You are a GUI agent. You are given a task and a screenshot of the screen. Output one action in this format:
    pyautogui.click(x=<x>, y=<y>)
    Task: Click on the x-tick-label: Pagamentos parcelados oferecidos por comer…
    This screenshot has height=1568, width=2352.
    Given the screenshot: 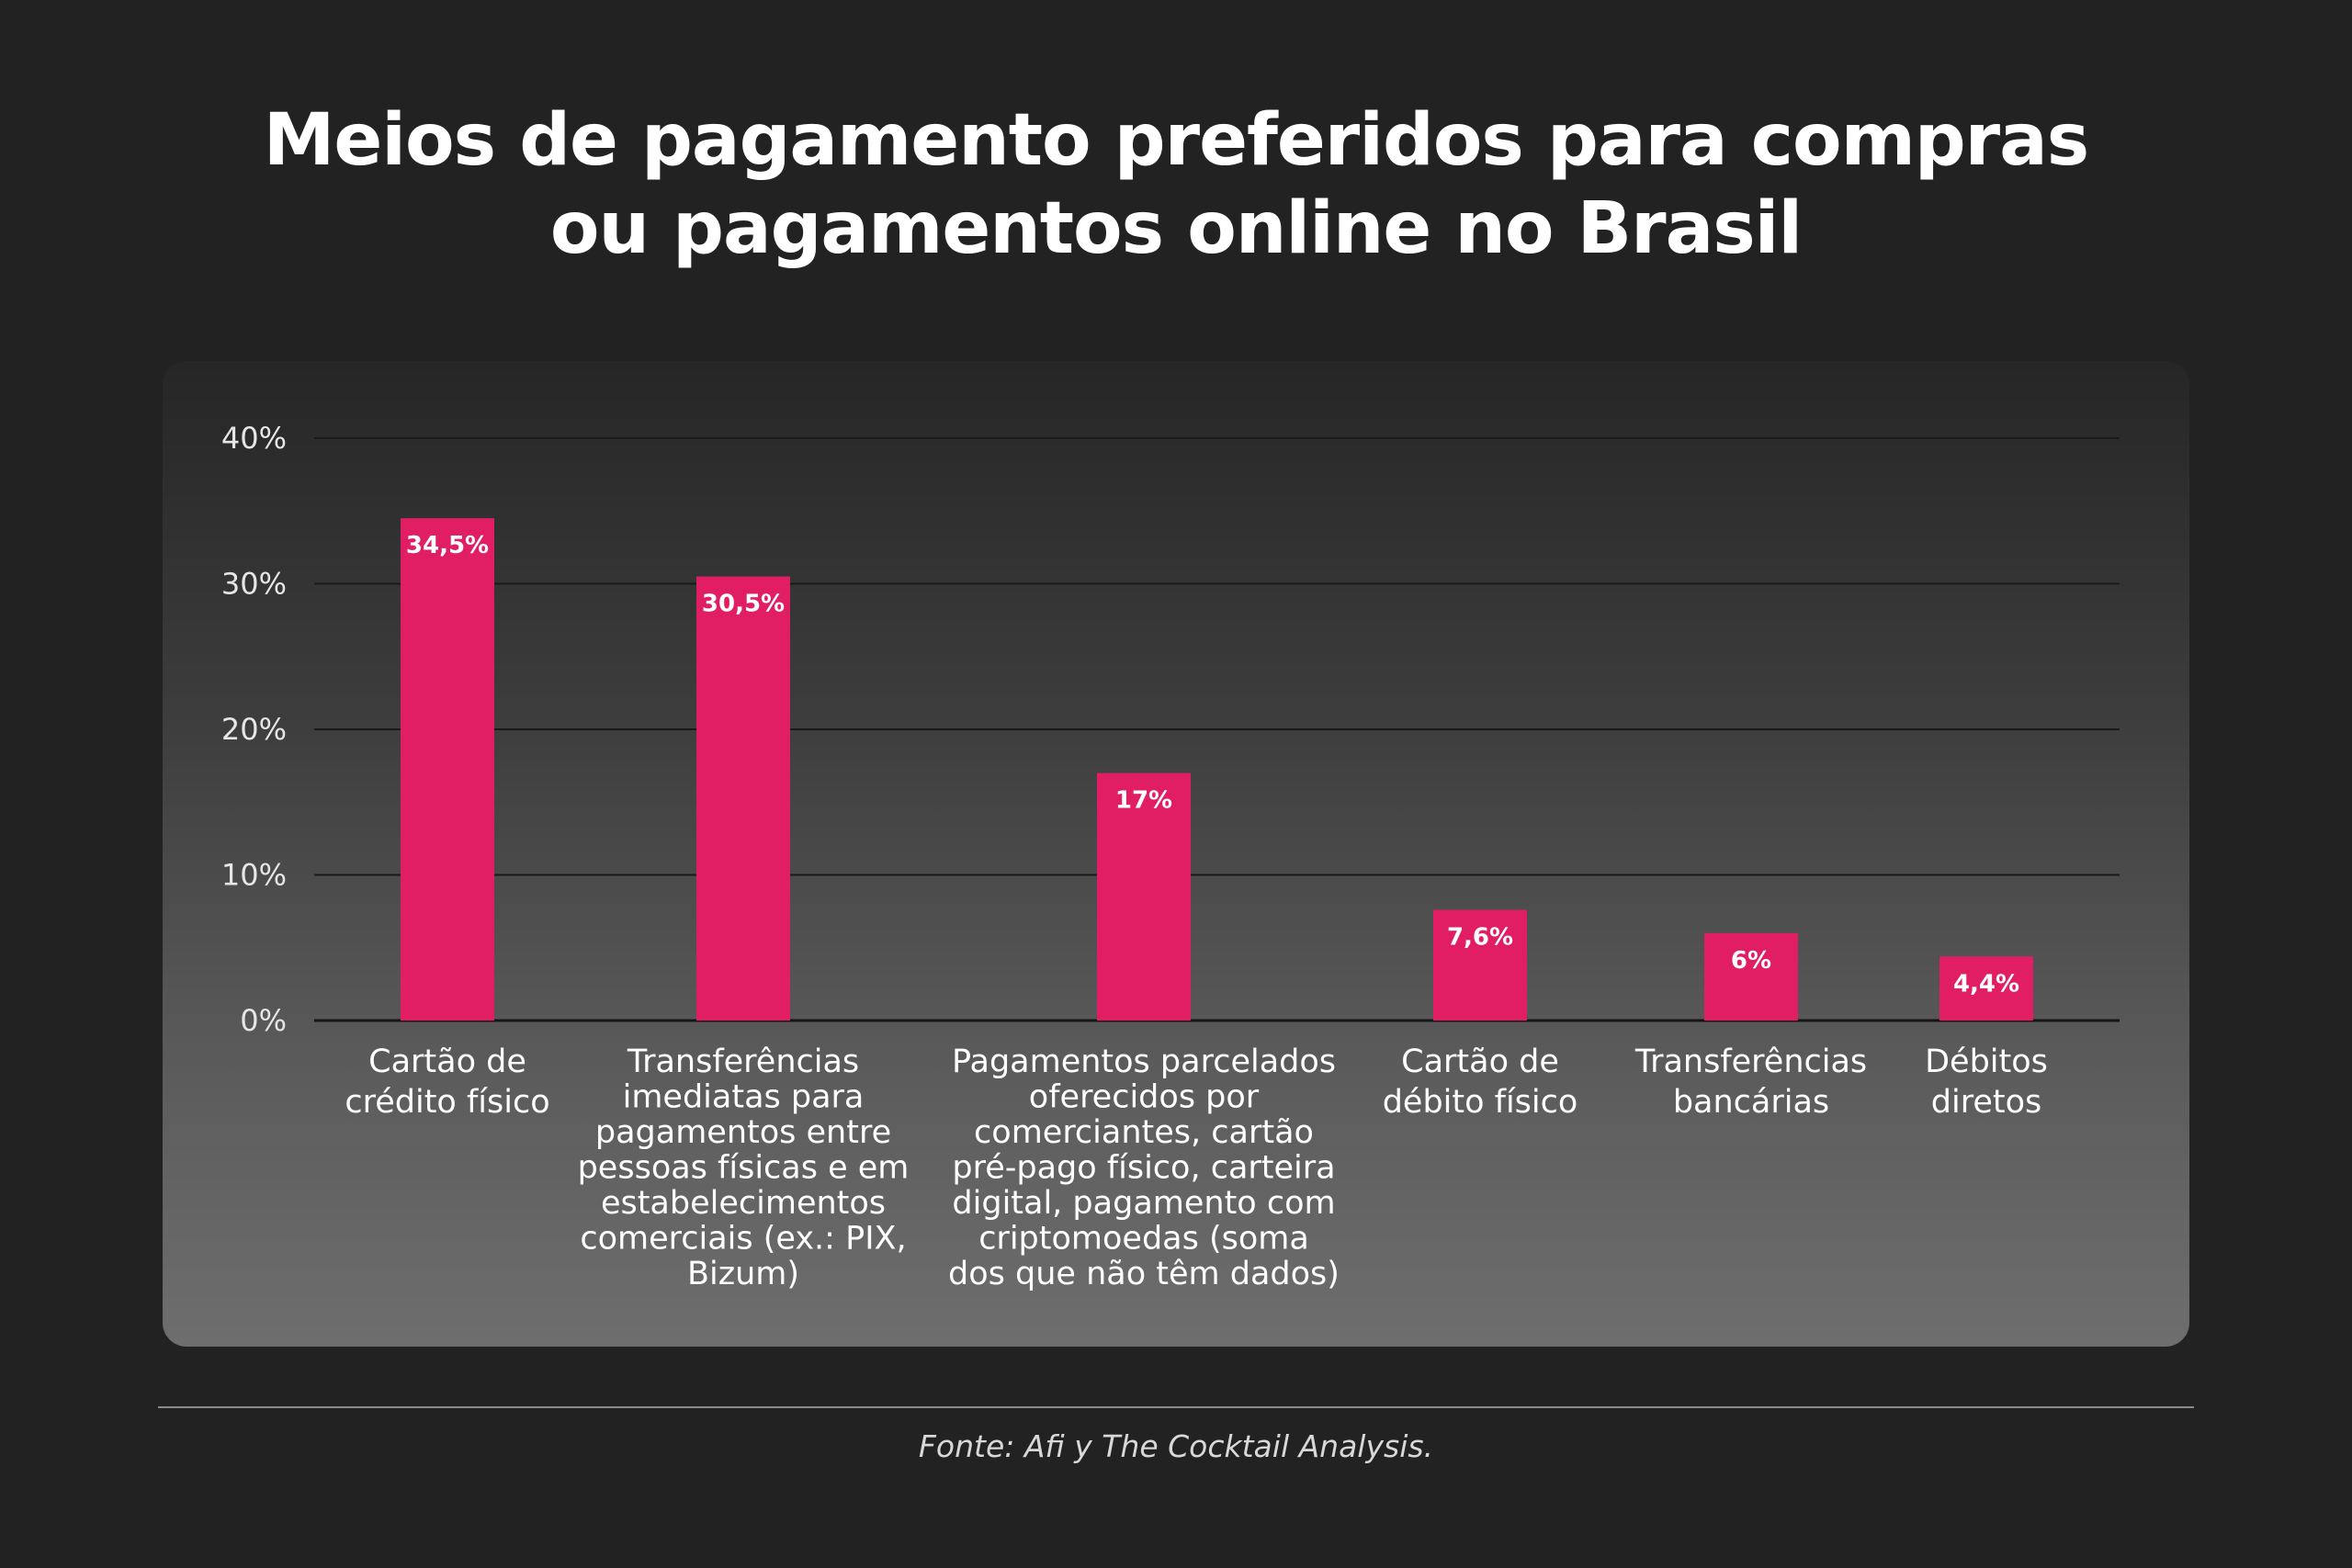 What is the action you would take?
    pyautogui.click(x=1144, y=1167)
    